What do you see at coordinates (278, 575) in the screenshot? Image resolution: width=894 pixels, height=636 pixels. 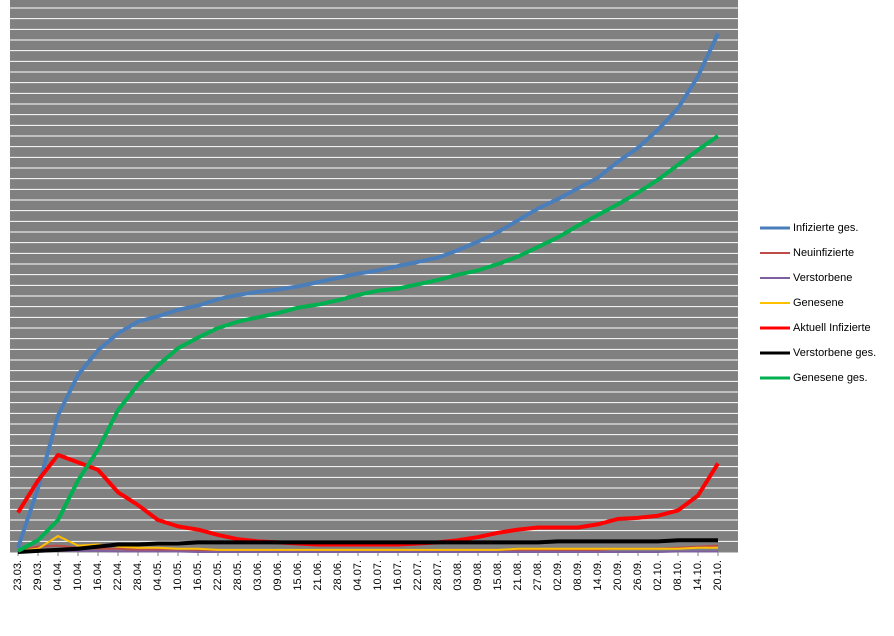 I see `x-tick-label: 09.06.` at bounding box center [278, 575].